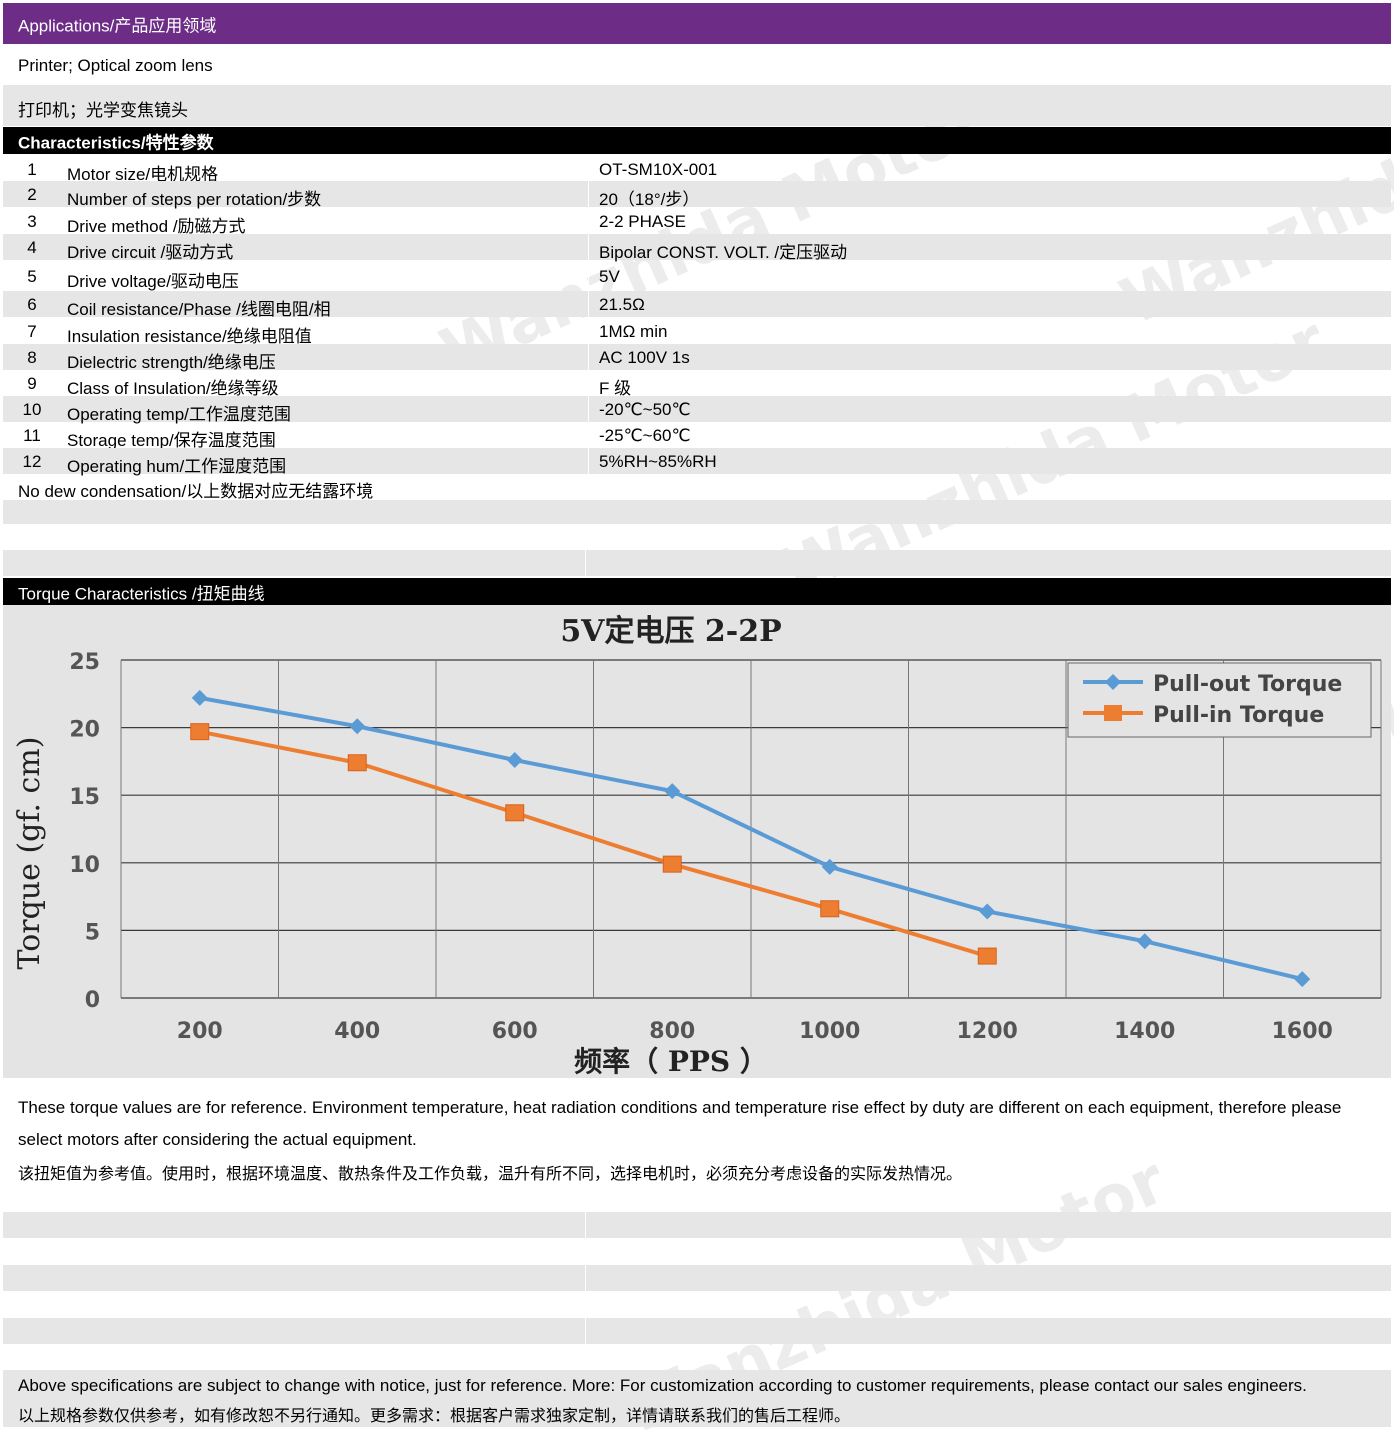  I want to click on characteristics-title: Characteristics/特性参数, so click(116, 142).